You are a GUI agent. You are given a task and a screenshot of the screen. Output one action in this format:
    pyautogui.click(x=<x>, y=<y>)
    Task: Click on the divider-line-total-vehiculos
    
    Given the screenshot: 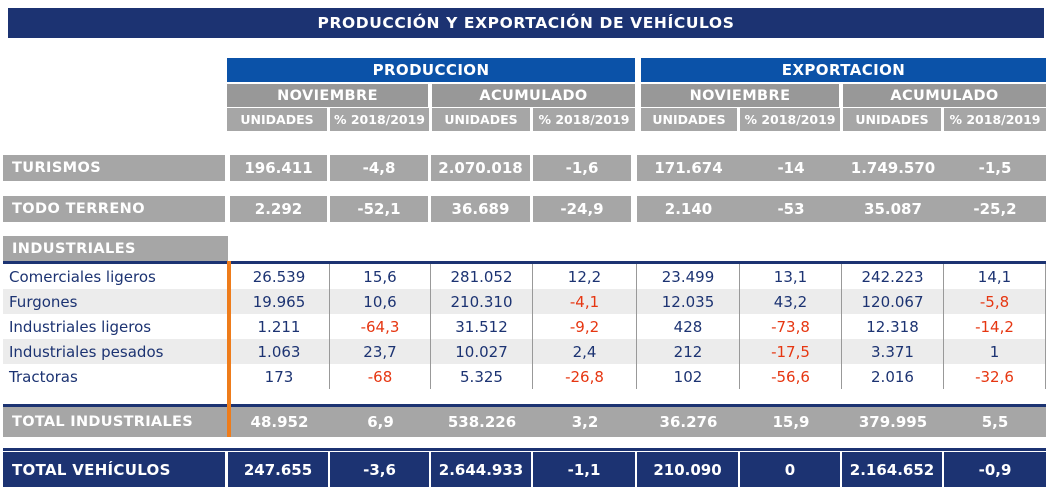 What is the action you would take?
    pyautogui.click(x=524, y=449)
    